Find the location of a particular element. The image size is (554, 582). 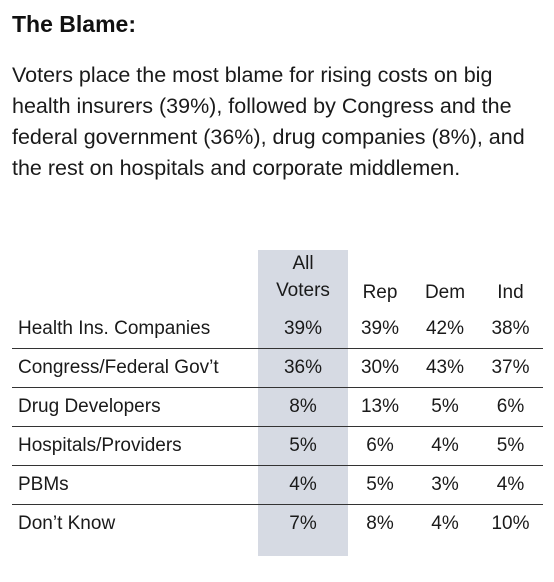

cell-ind: 5% is located at coordinates (510, 446).